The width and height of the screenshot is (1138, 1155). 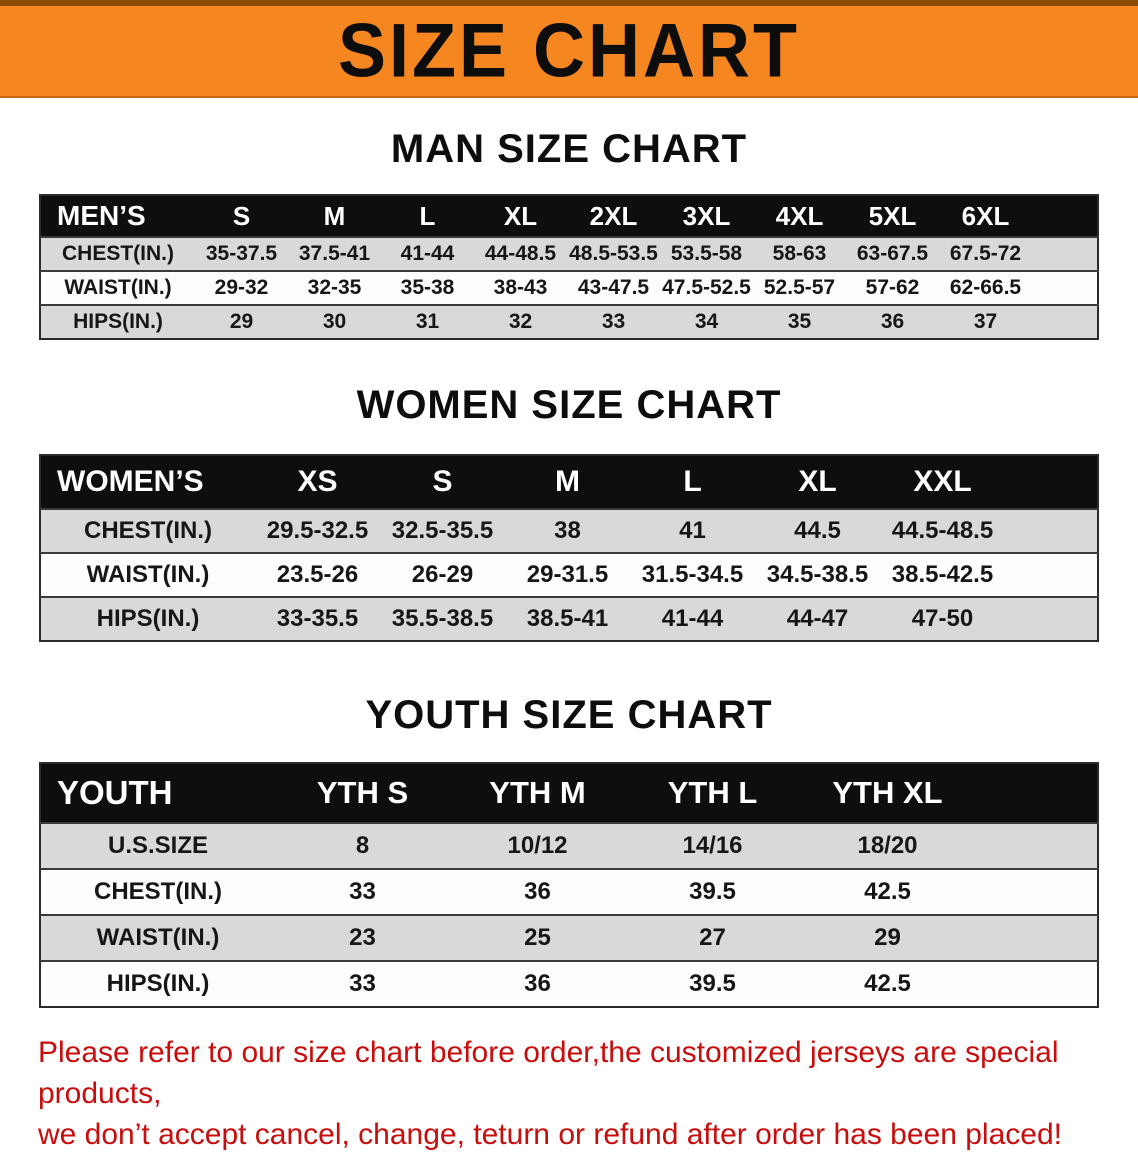 I want to click on size-header-cell: 4XL, so click(x=799, y=216).